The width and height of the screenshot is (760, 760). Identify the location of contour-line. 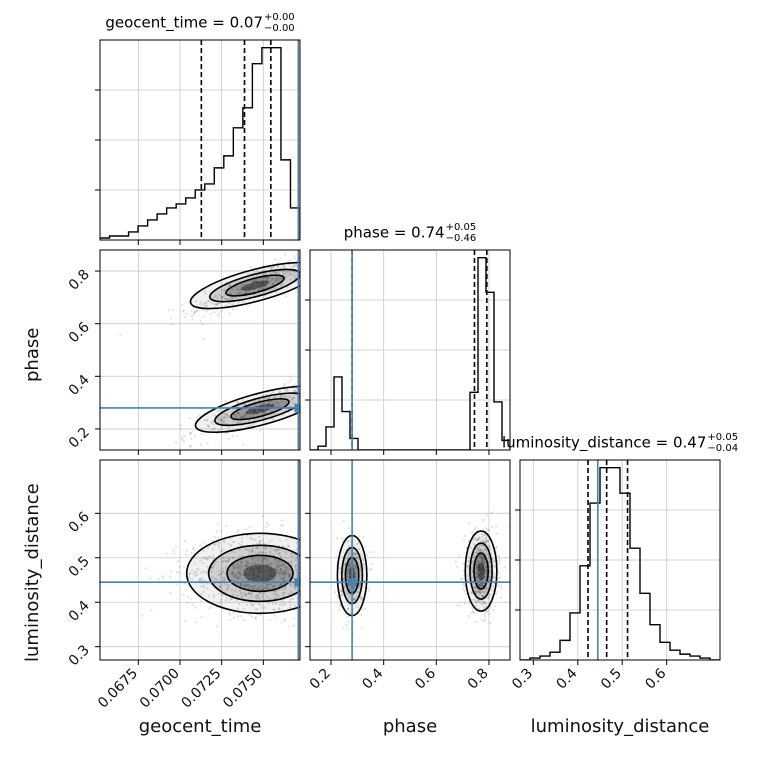
(481, 571).